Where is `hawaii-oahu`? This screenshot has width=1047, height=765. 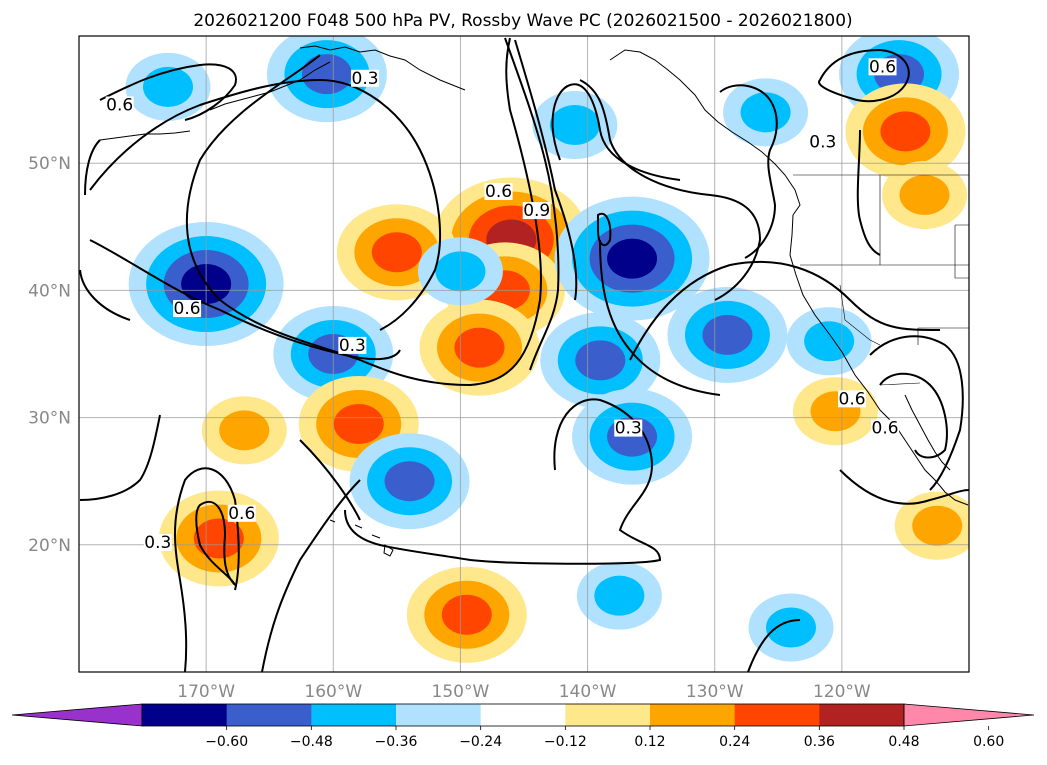
hawaii-oahu is located at coordinates (358, 526).